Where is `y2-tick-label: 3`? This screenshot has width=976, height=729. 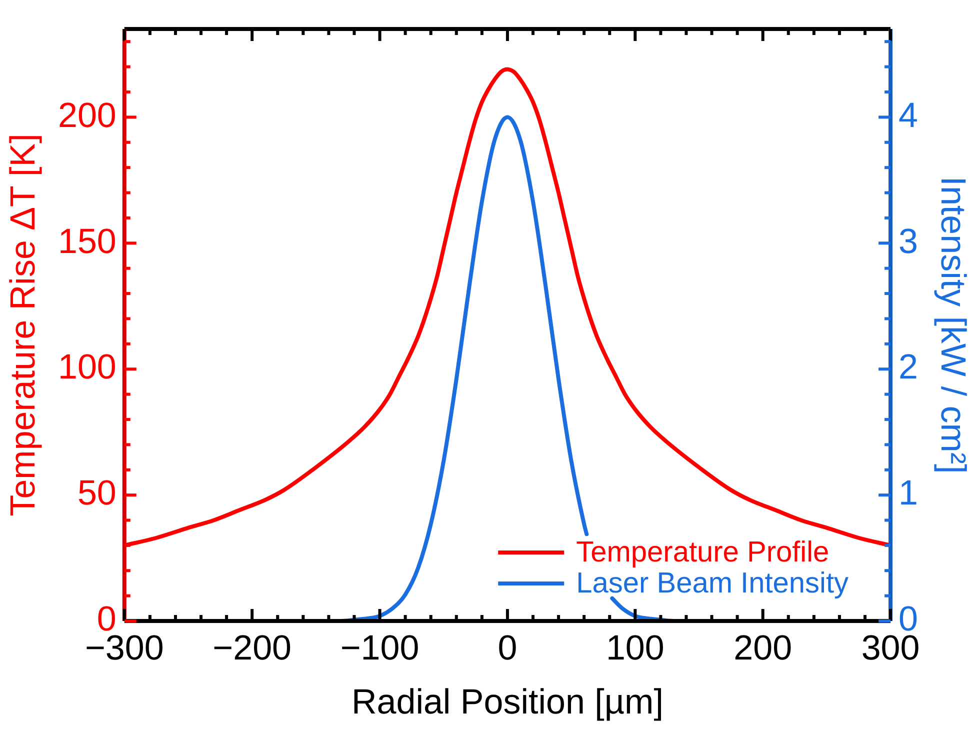 y2-tick-label: 3 is located at coordinates (908, 241).